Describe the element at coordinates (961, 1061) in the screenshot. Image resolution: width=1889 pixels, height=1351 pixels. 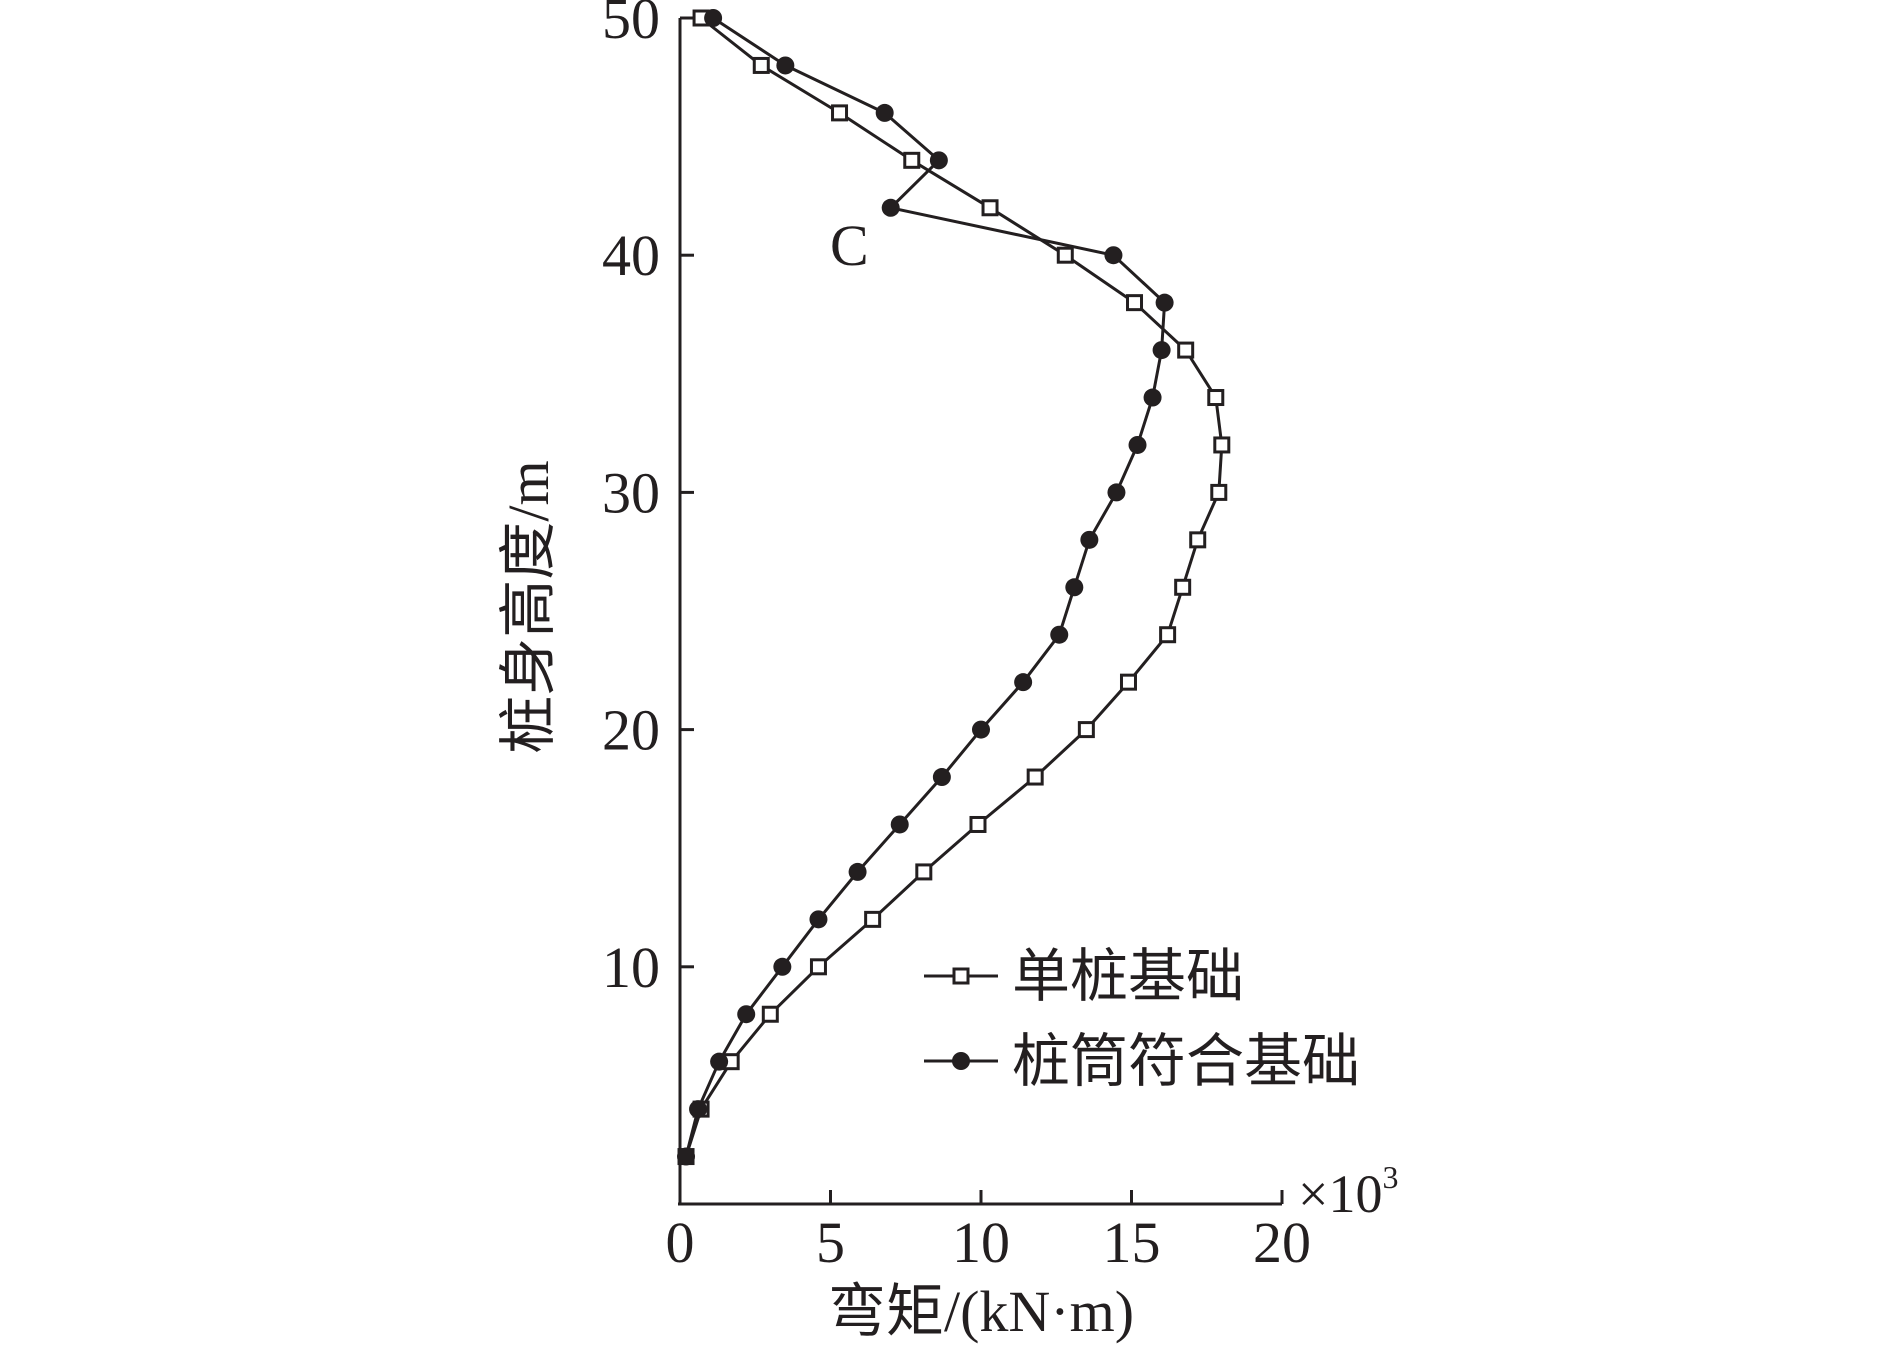
I see `legend-marker-pile-bucket` at that location.